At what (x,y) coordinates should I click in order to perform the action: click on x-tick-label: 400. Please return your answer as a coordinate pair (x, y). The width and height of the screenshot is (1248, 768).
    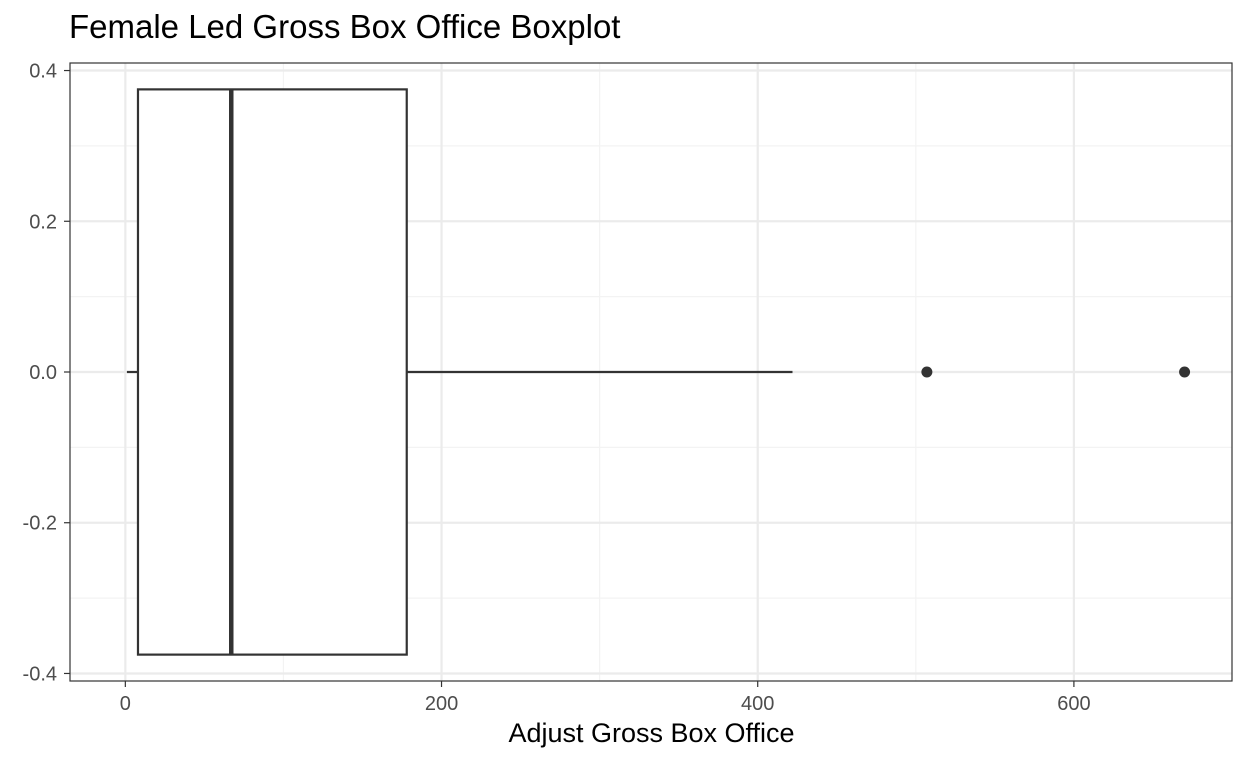
    Looking at the image, I should click on (757, 704).